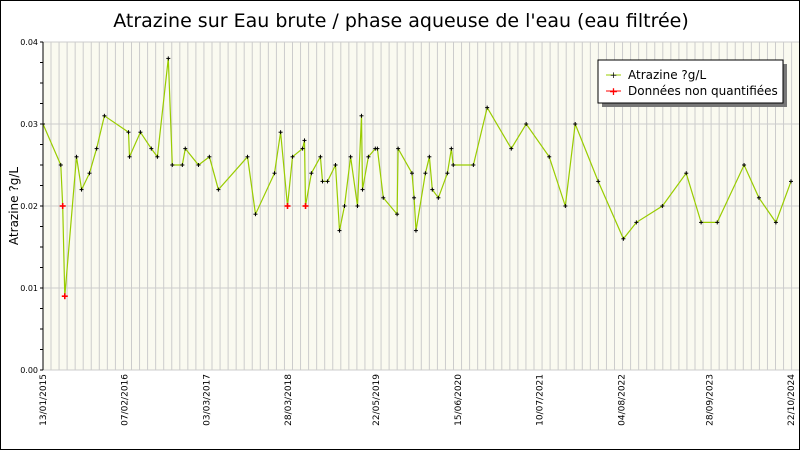  What do you see at coordinates (207, 400) in the screenshot?
I see `x-tick-label: 03/03/2017` at bounding box center [207, 400].